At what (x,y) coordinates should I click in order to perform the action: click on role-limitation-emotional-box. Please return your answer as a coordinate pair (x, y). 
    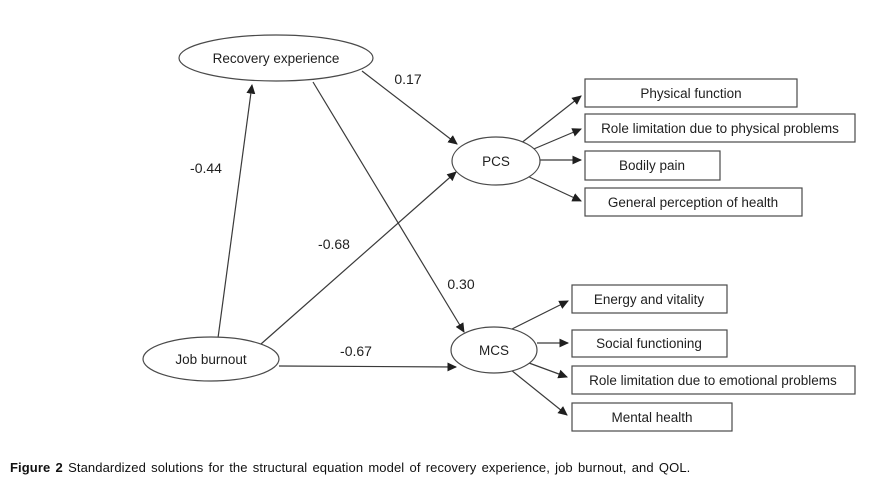
    Looking at the image, I should click on (713, 380).